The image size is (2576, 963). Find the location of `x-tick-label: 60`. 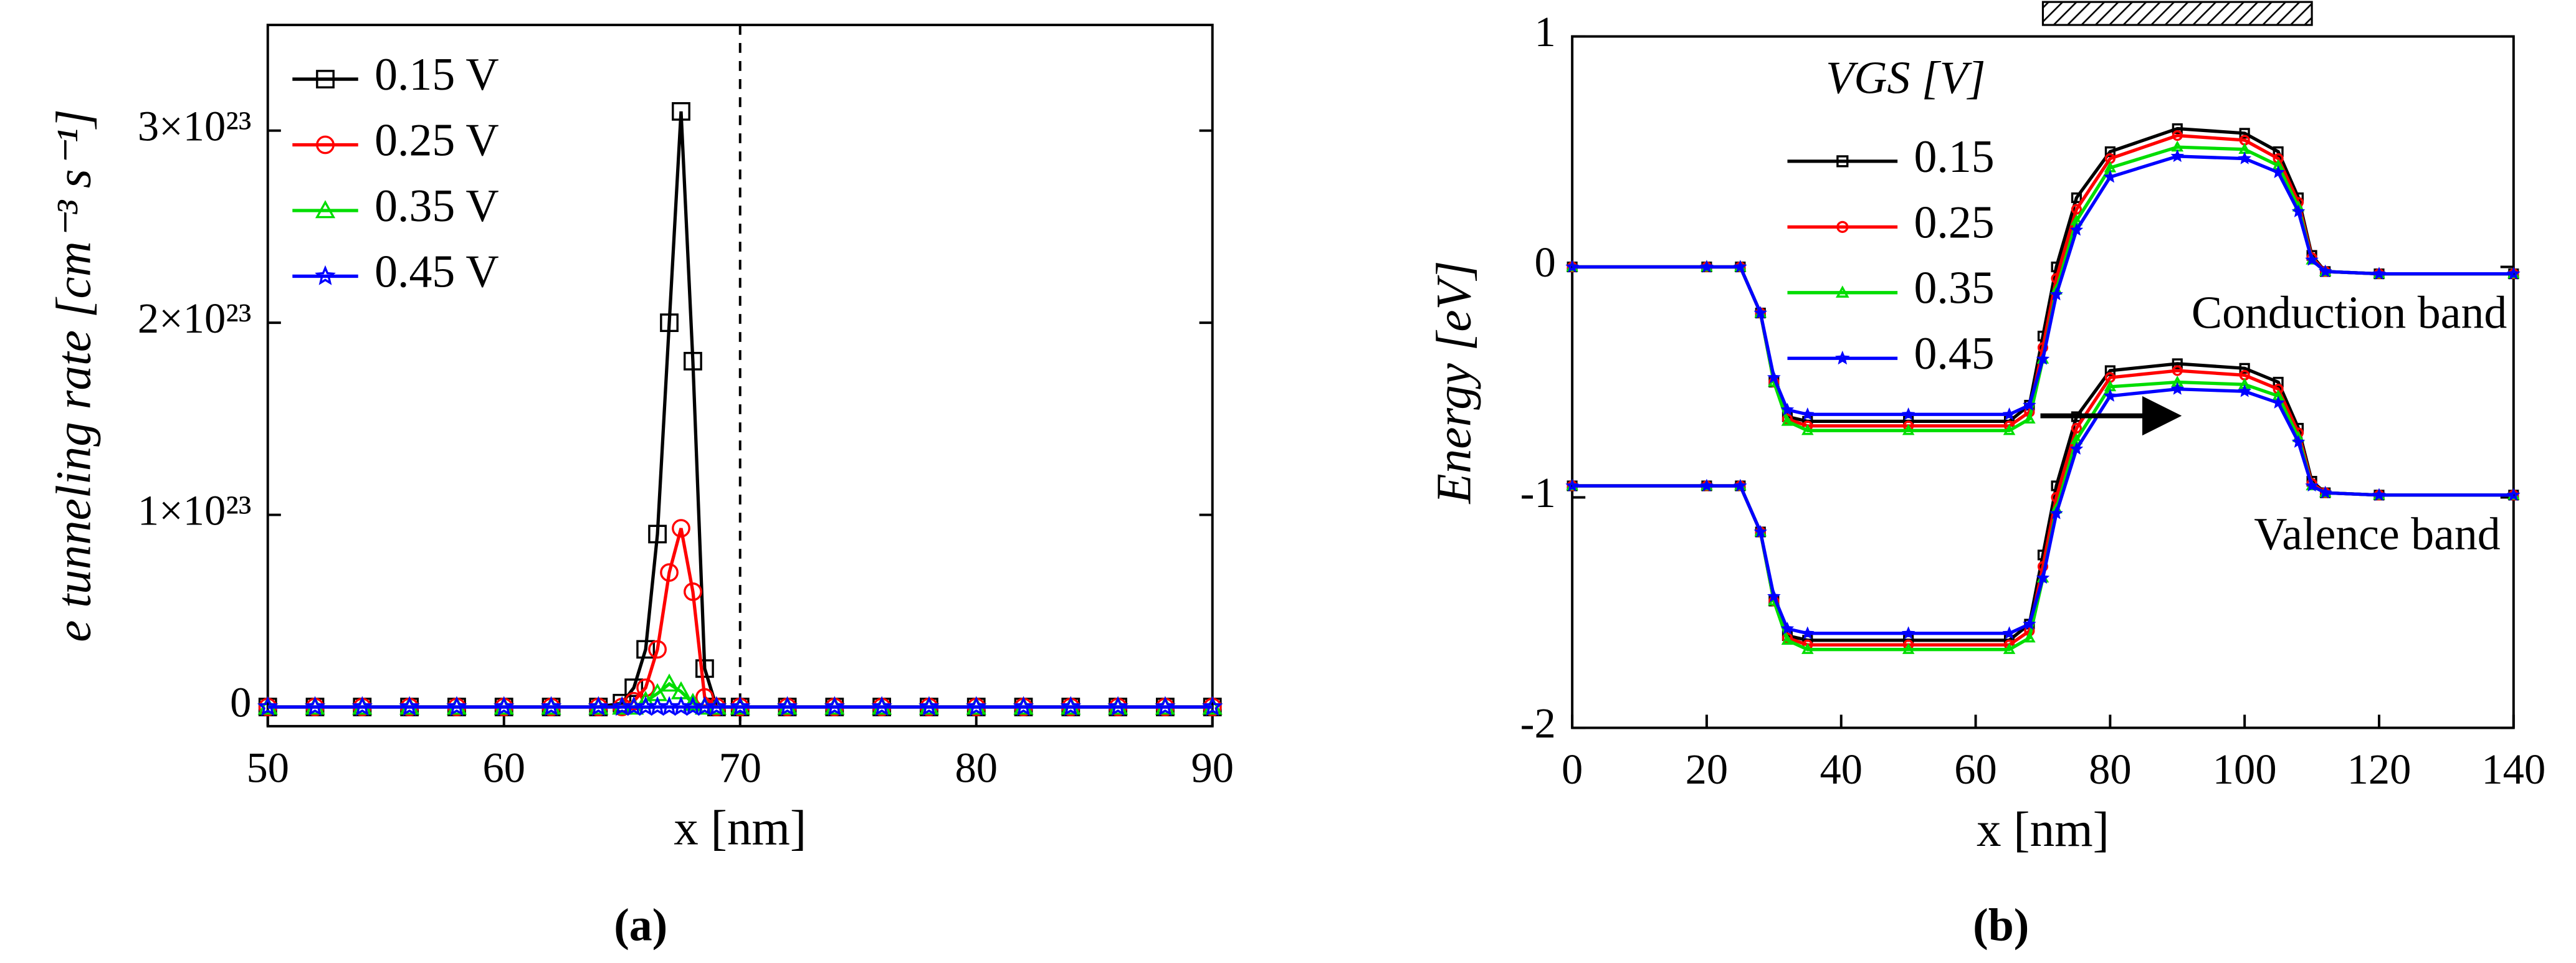

x-tick-label: 60 is located at coordinates (504, 767).